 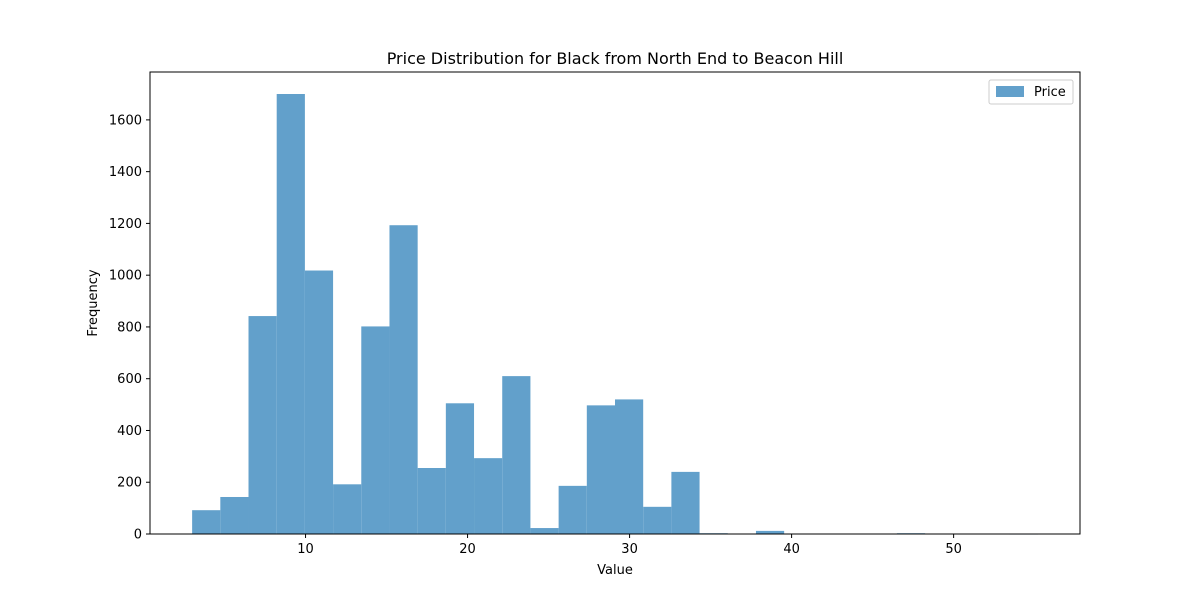 I want to click on y-tick-label-1000: 1000, so click(x=125, y=276).